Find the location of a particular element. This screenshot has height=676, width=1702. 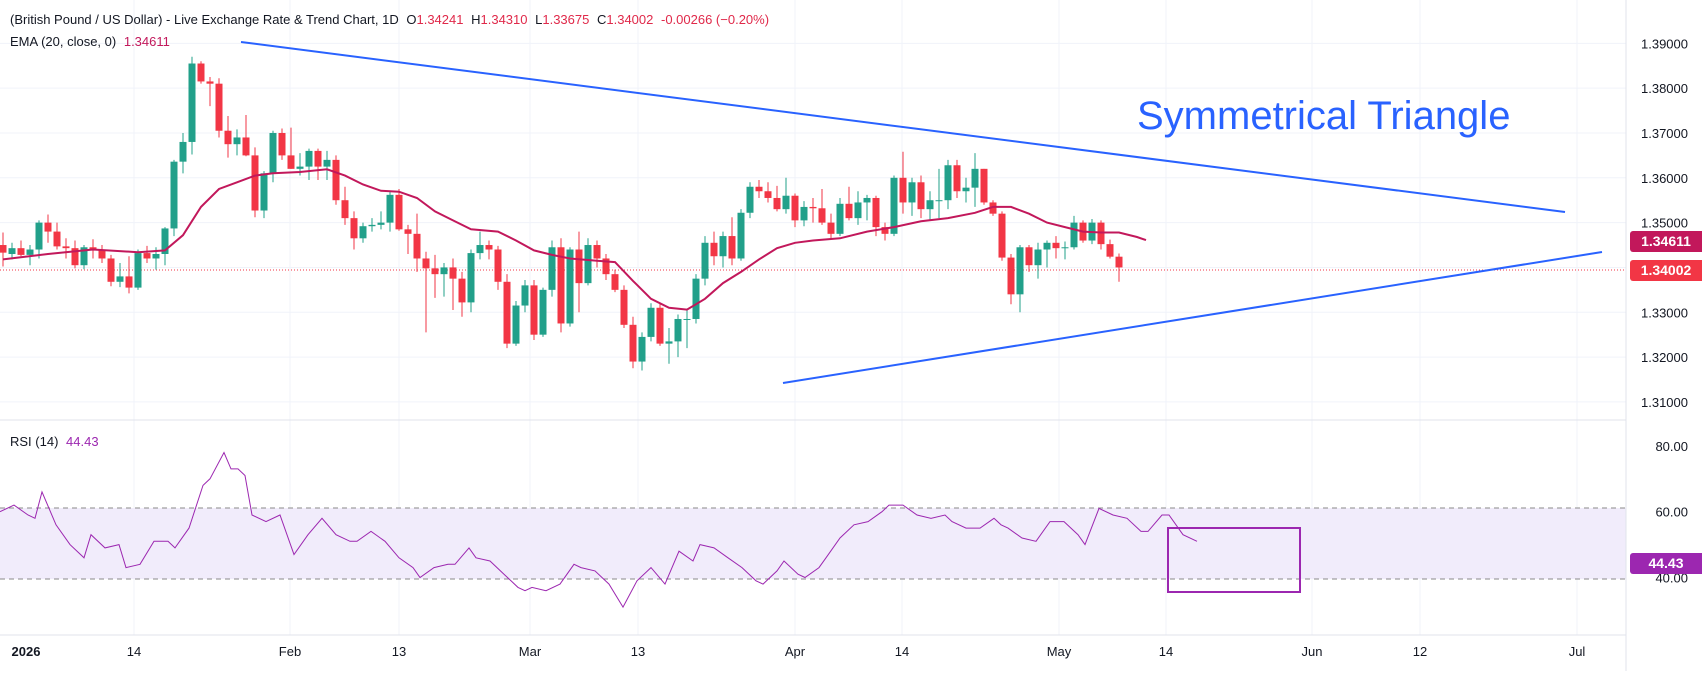

ema-legend: EMA (20, close, 0) 1.34611 is located at coordinates (92, 41).